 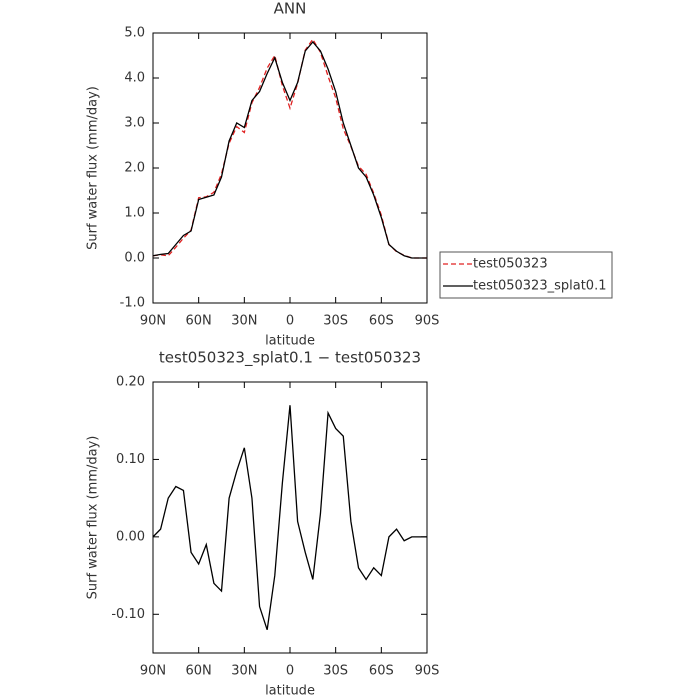 I want to click on legend-box, so click(x=526, y=275).